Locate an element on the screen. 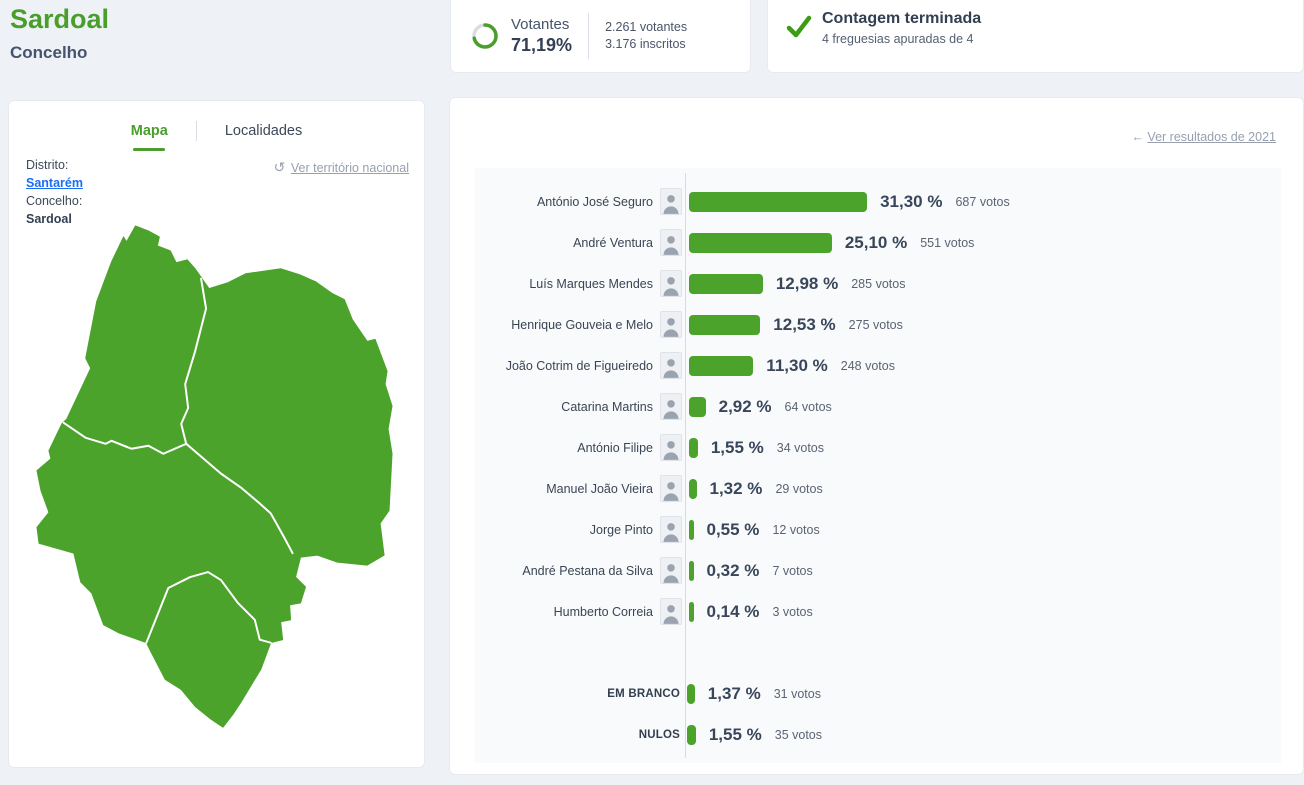 This screenshot has width=1304, height=785. undo-icon: ↺ is located at coordinates (279, 167).